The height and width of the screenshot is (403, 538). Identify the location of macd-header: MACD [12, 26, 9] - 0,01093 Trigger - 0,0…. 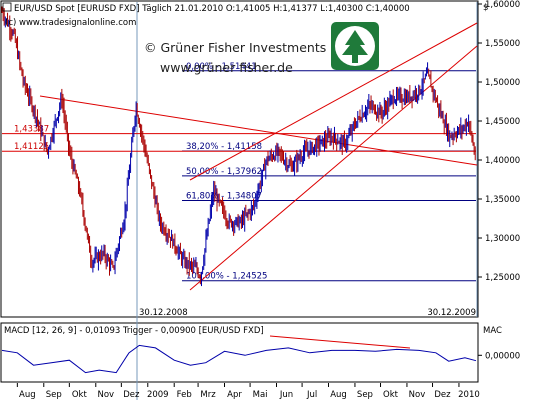
(134, 331).